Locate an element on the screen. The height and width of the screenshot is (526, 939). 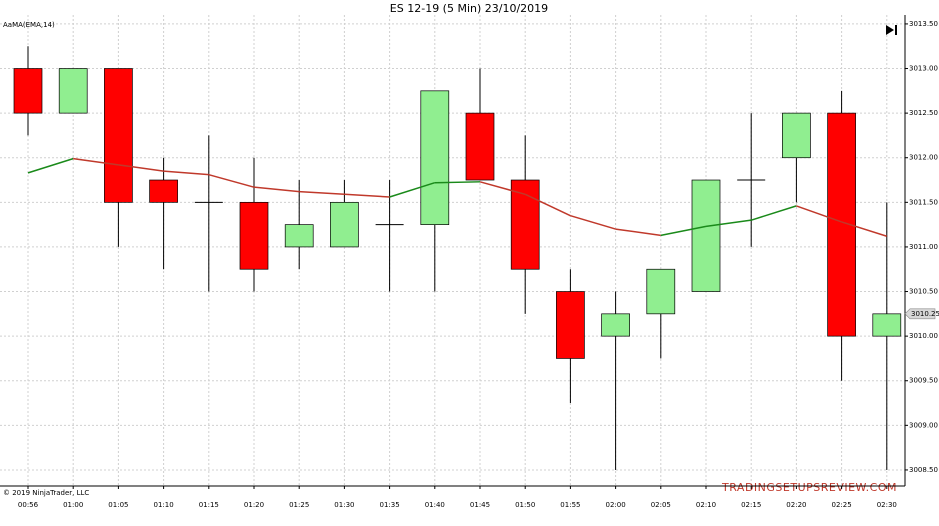
copyright: © 2019 NinjaTrader, LLC is located at coordinates (46, 493).